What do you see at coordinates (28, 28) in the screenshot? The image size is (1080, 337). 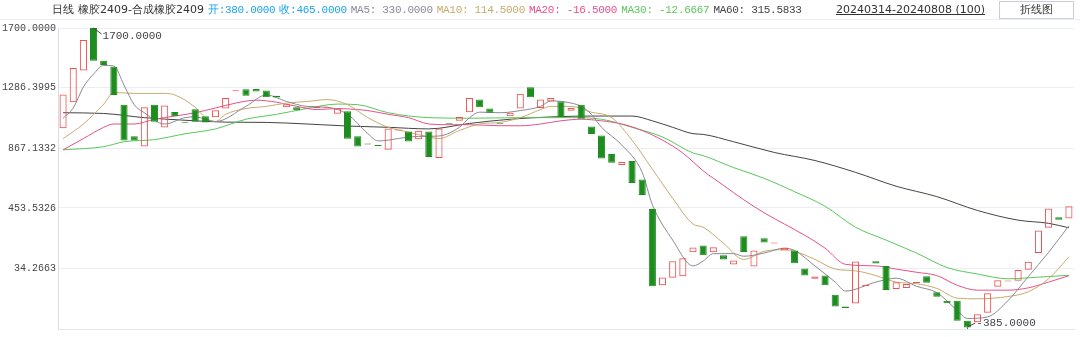 I see `y-tick-label: 1700.0000` at bounding box center [28, 28].